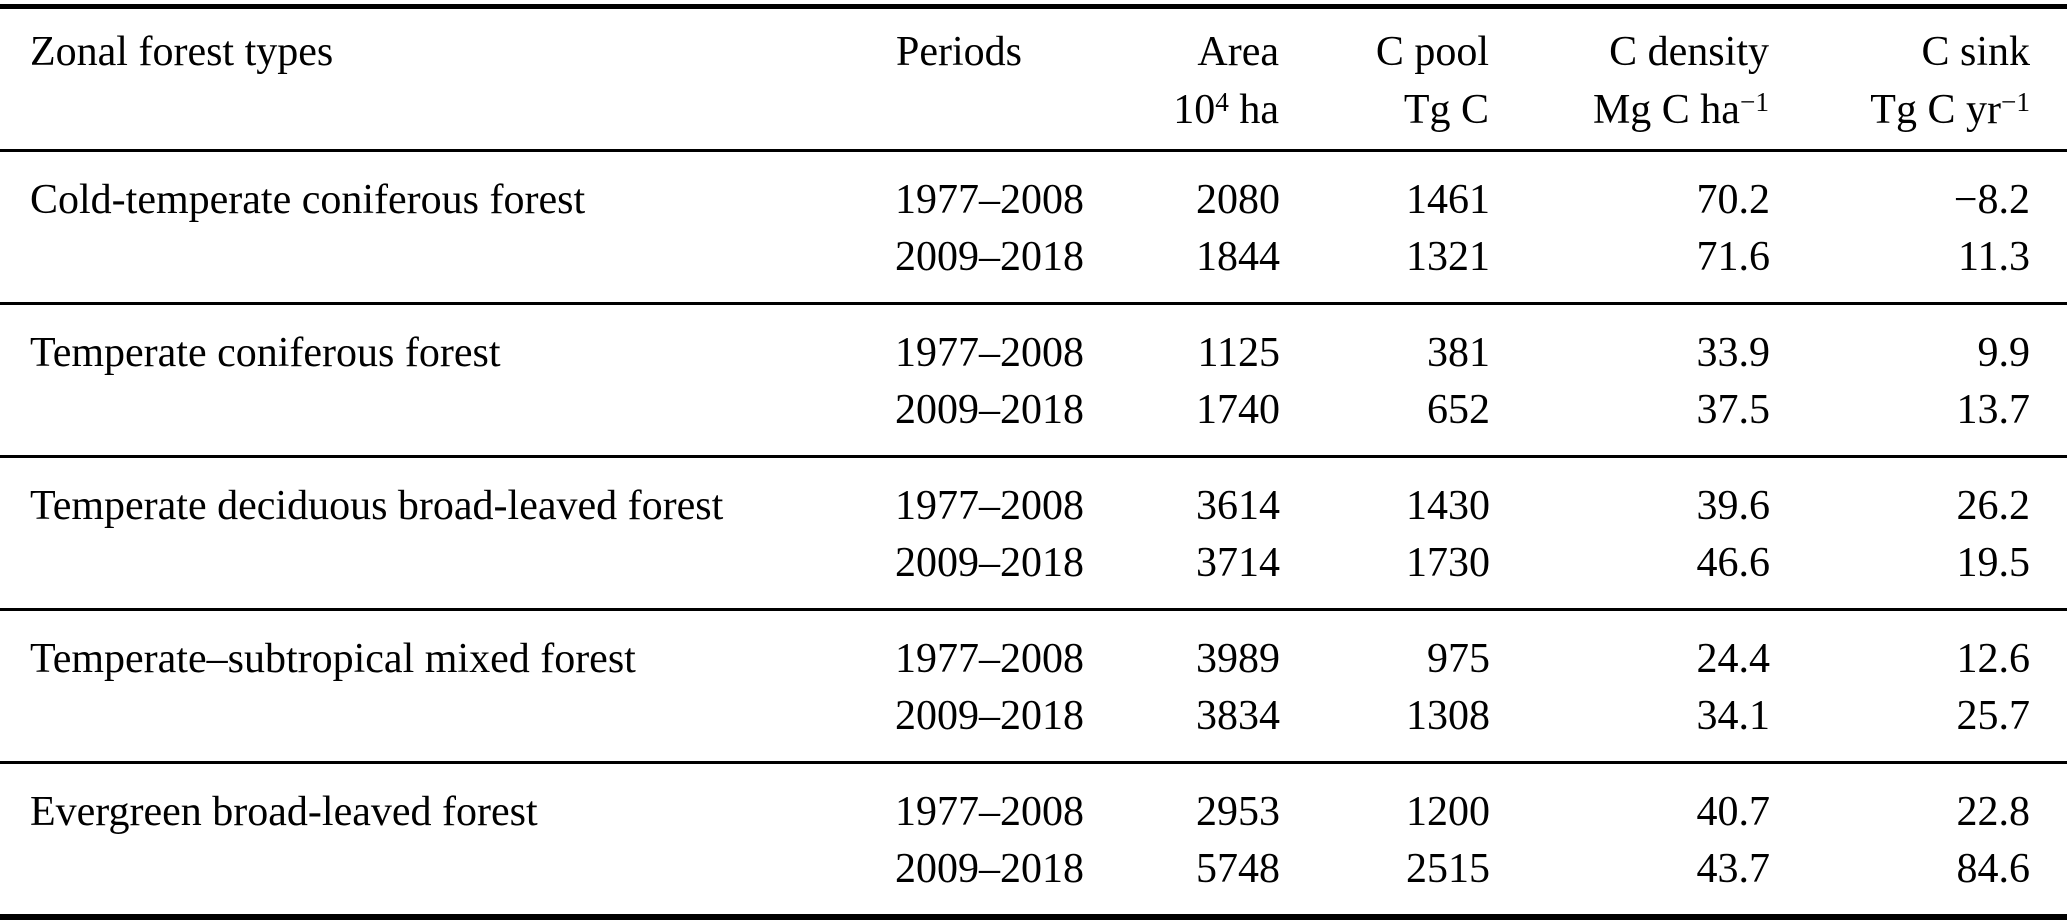 This screenshot has height=920, width=2067. I want to click on header-label: Area, so click(1238, 52).